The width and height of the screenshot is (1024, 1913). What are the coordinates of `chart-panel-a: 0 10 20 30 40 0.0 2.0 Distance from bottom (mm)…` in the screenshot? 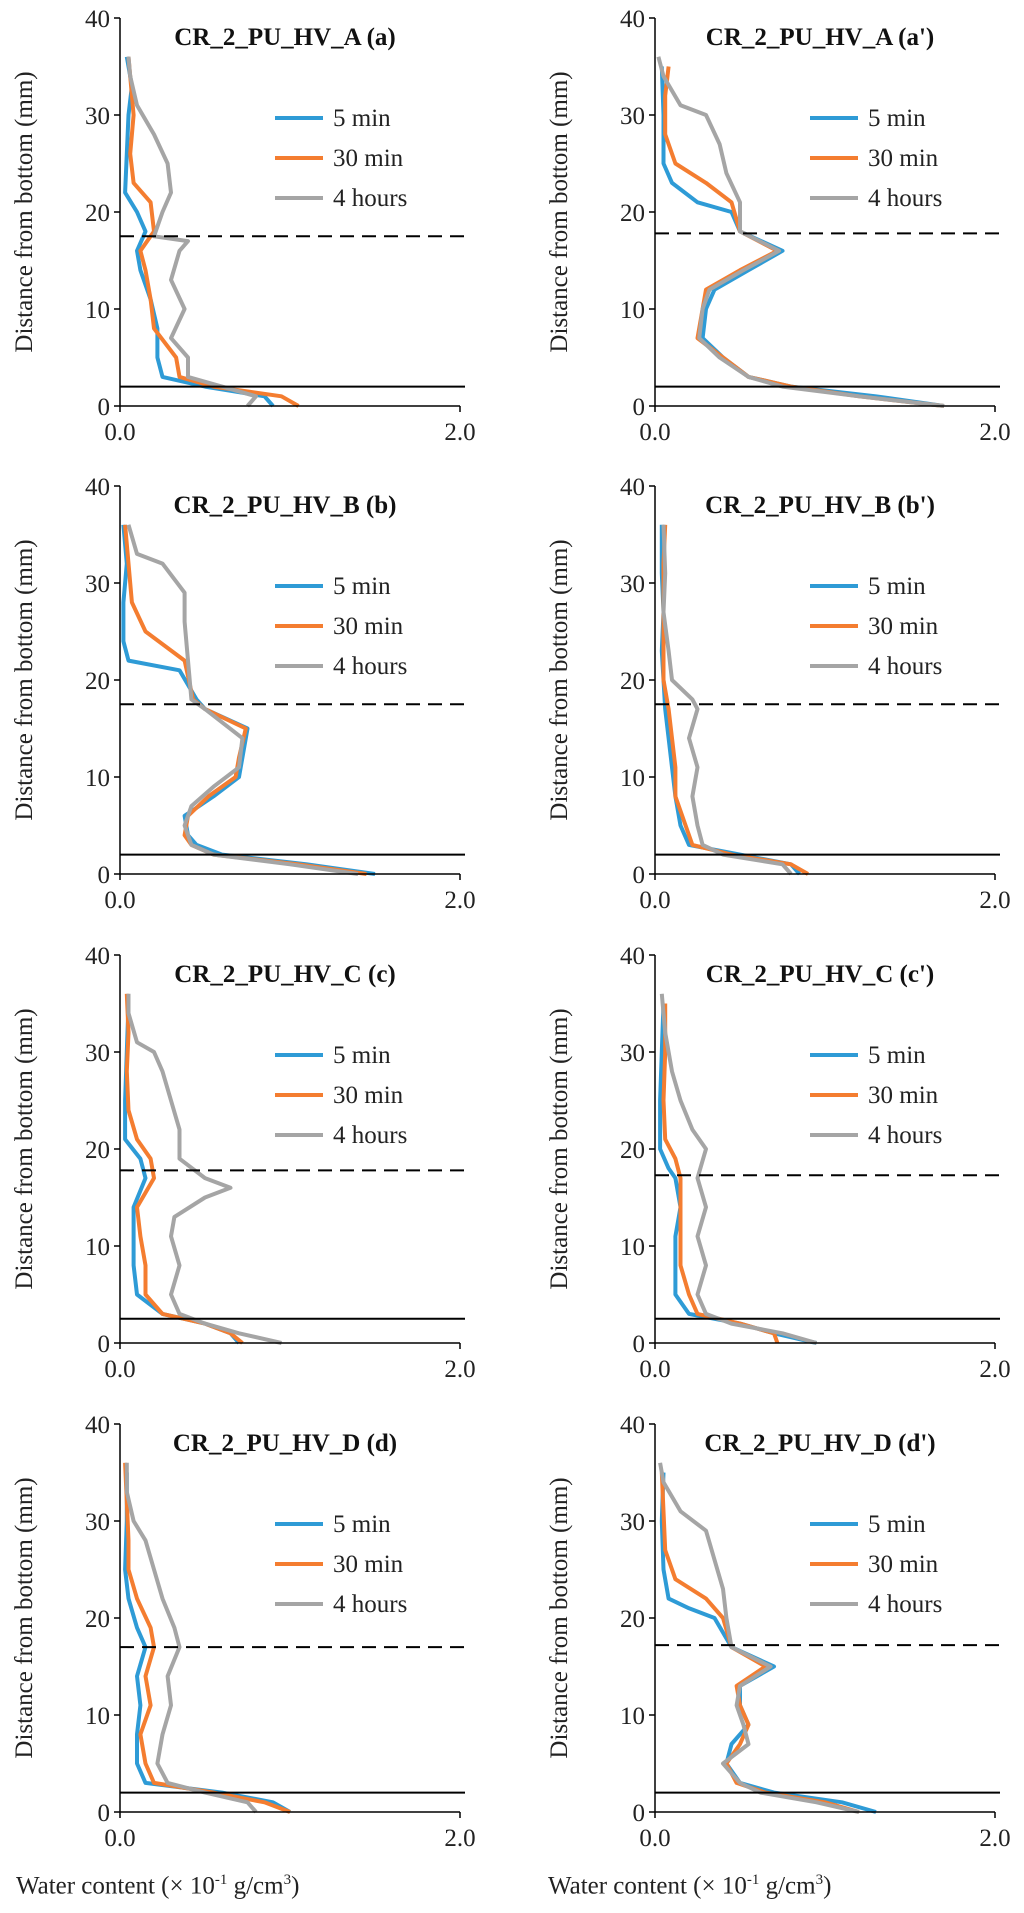 It's located at (243, 226).